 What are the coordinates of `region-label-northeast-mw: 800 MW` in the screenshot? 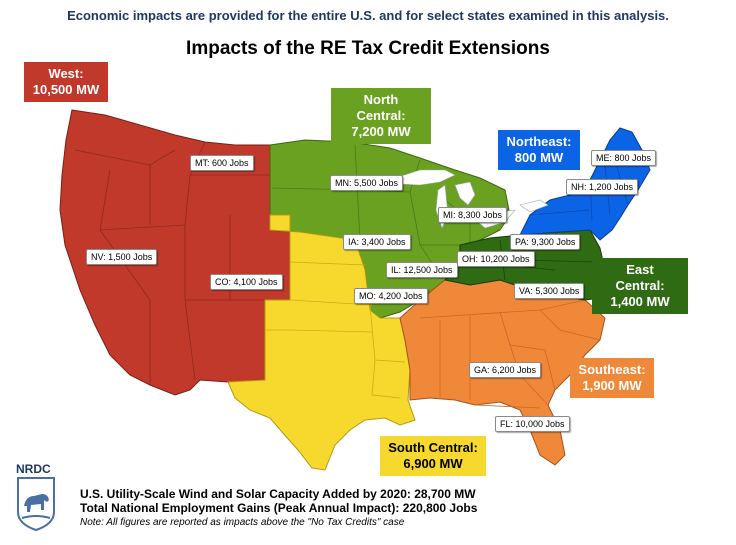 It's located at (539, 157).